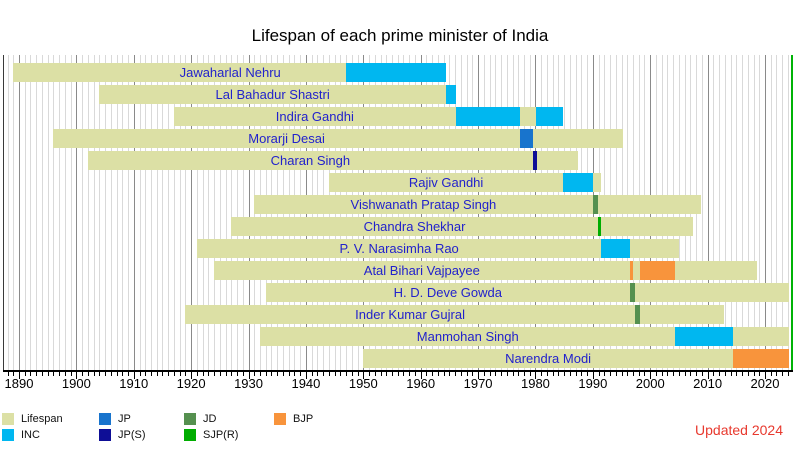 This screenshot has height=450, width=800. I want to click on pm-name-label: Vishwanath Pratap Singh, so click(423, 204).